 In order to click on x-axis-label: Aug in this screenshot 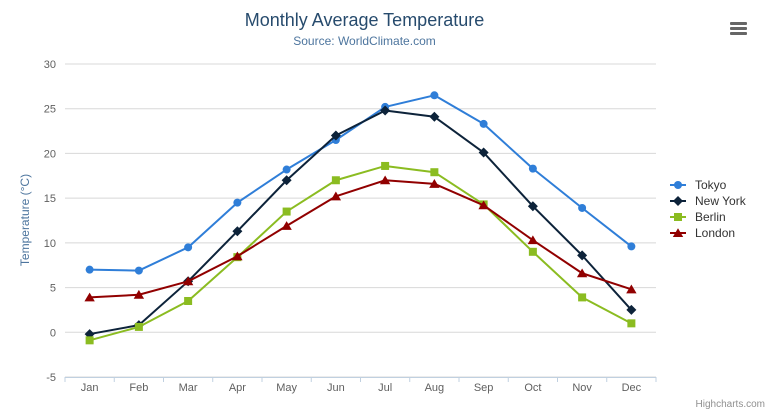, I will do `click(435, 388)`.